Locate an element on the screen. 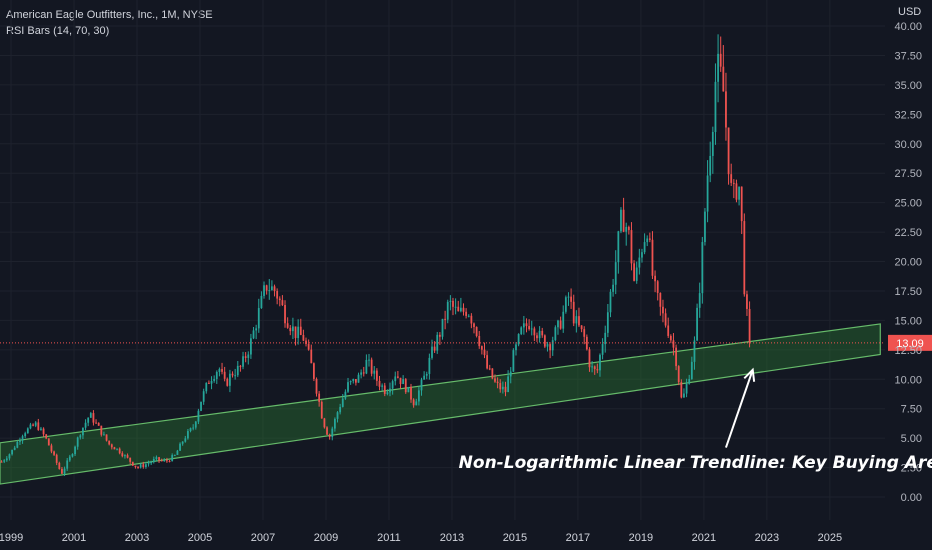 This screenshot has height=550, width=932. x-tick-label: 2021 is located at coordinates (704, 538).